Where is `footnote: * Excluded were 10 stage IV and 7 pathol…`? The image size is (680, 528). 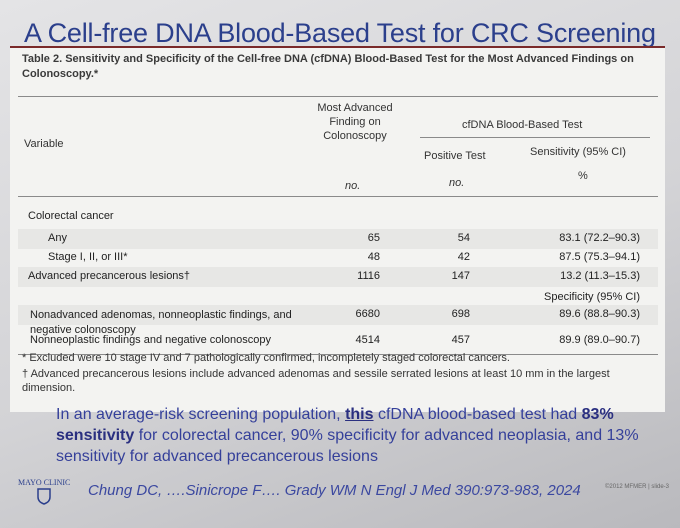 footnote: * Excluded were 10 stage IV and 7 pathol… is located at coordinates (266, 358).